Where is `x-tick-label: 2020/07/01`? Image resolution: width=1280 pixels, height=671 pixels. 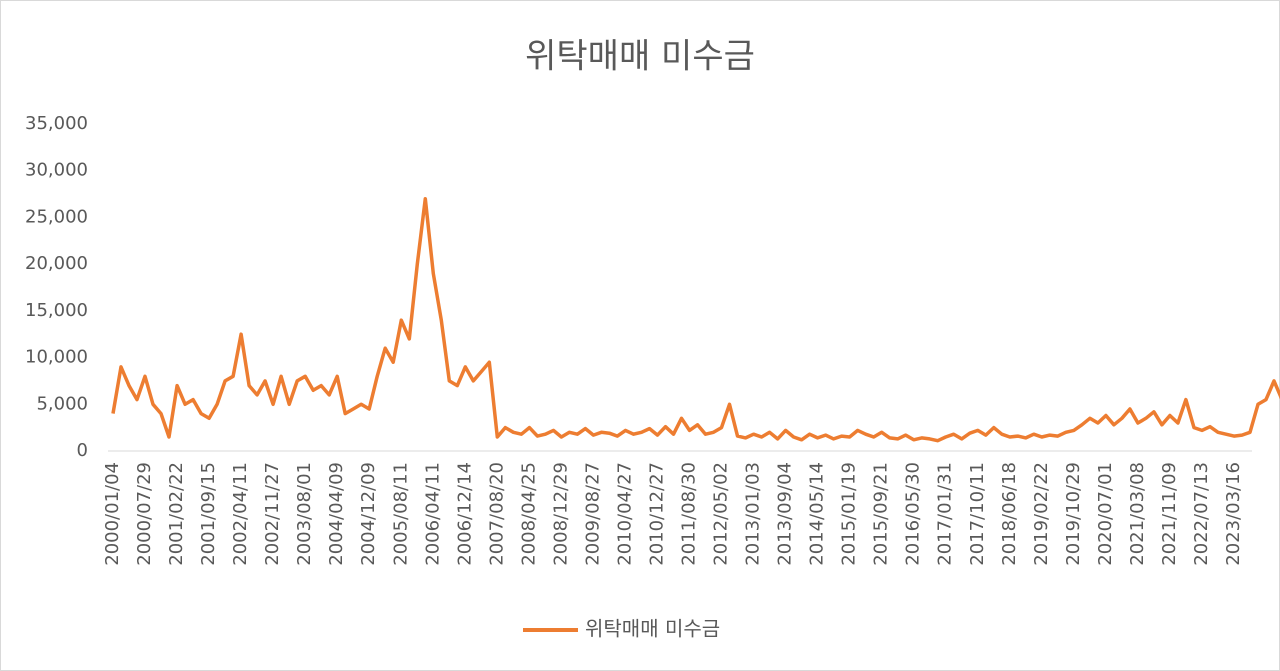 x-tick-label: 2020/07/01 is located at coordinates (1105, 514).